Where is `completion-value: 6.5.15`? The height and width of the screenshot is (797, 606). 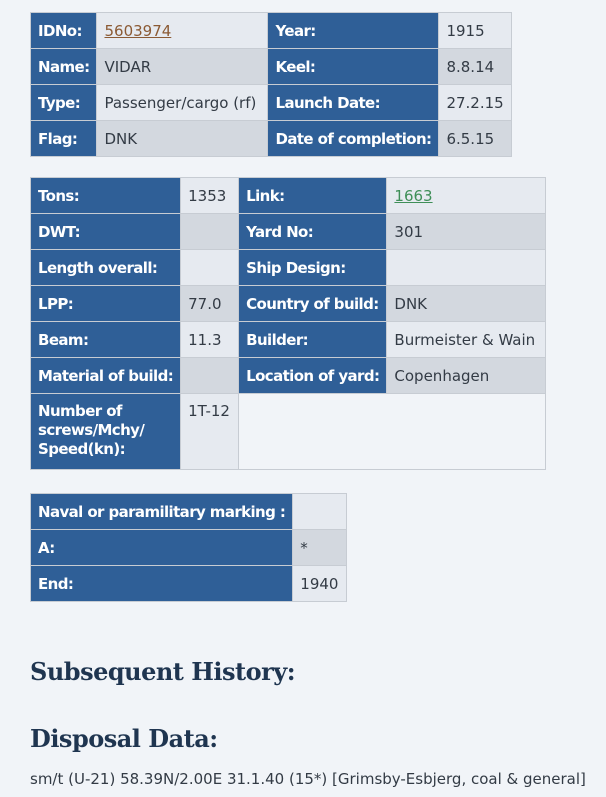
completion-value: 6.5.15 is located at coordinates (475, 138).